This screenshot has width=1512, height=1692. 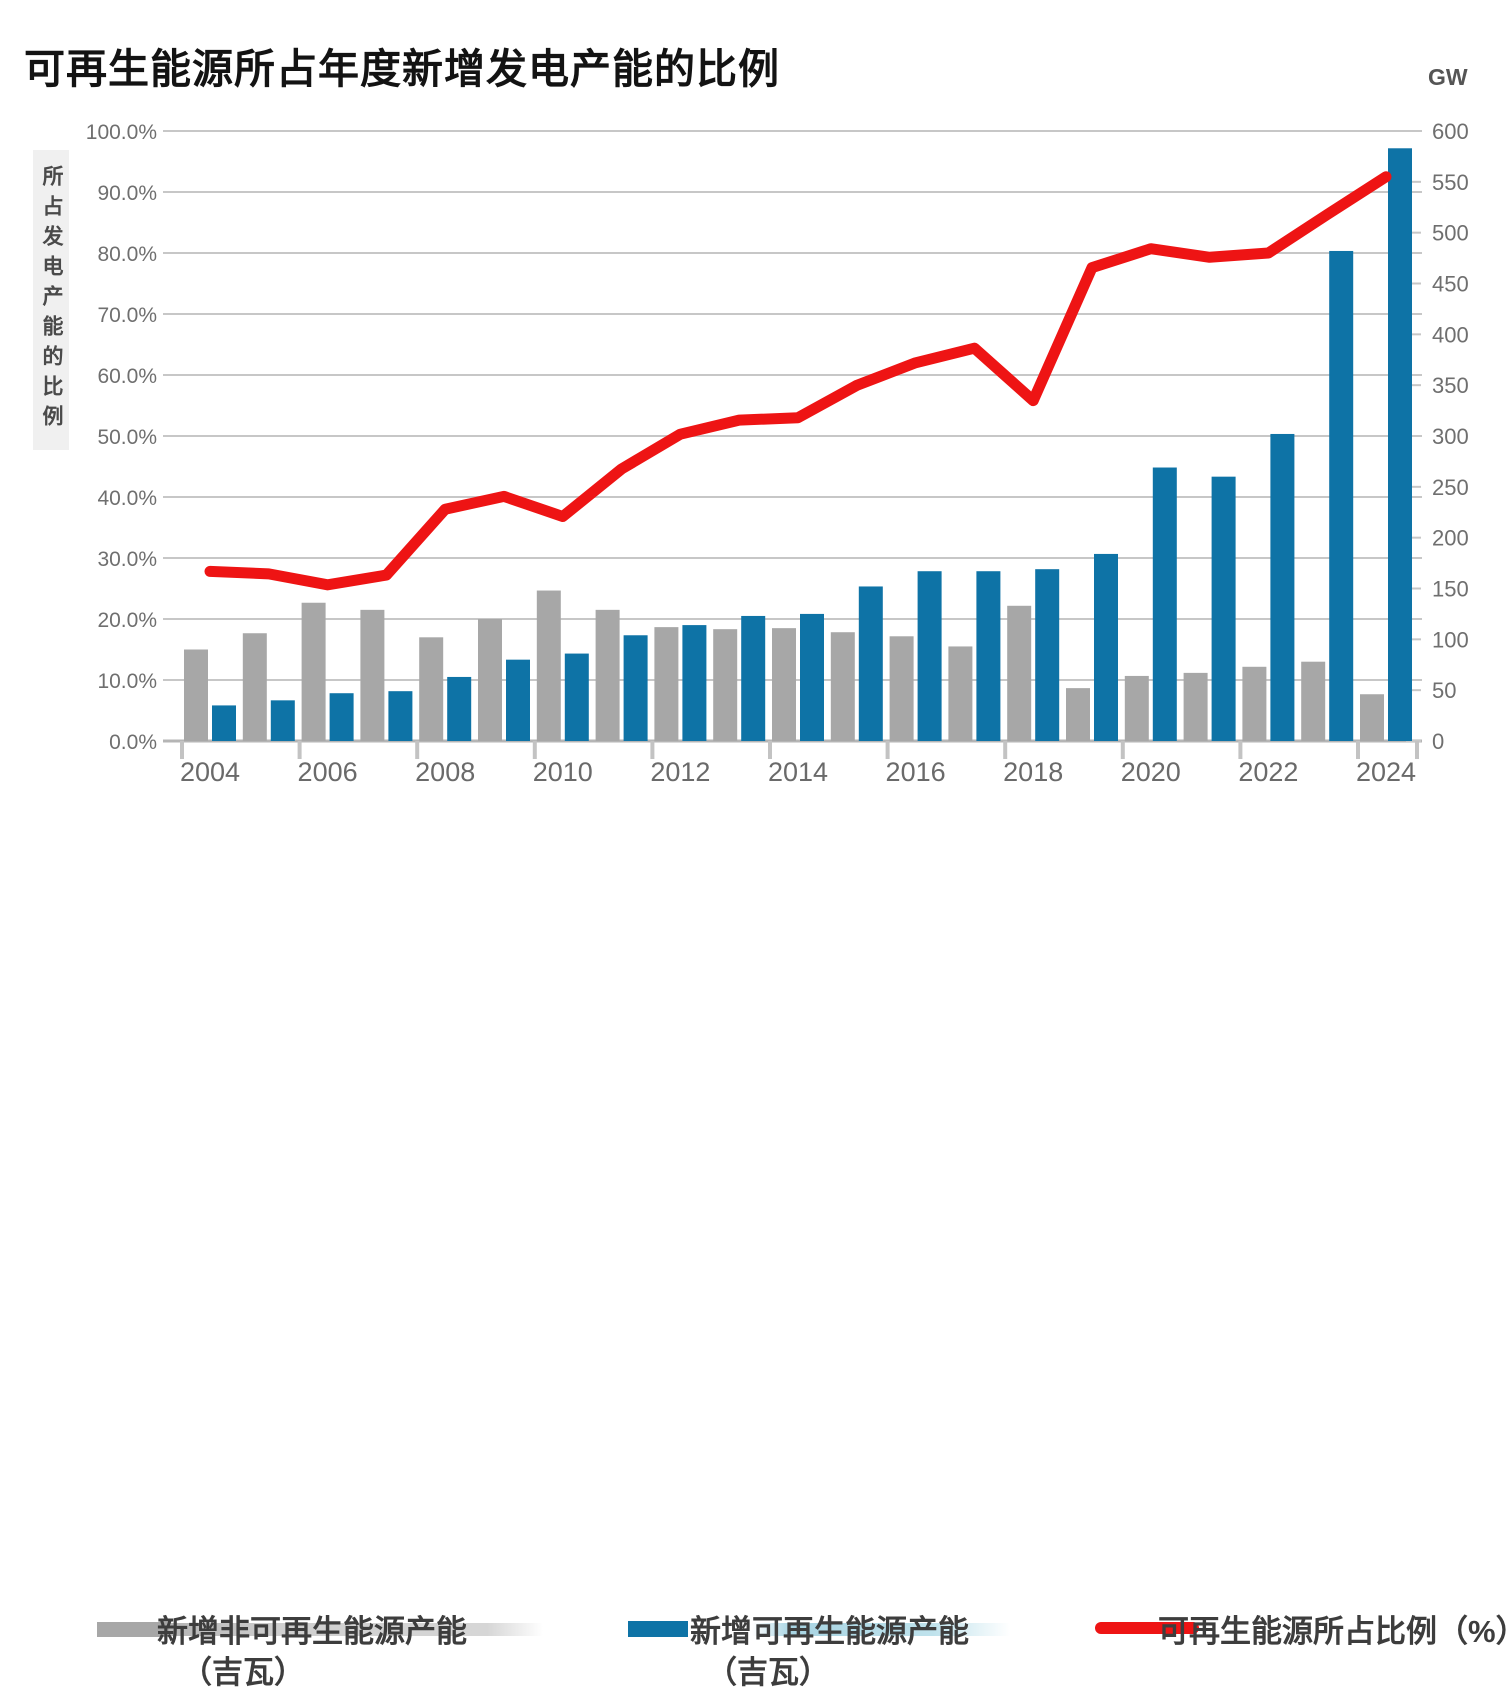 What do you see at coordinates (658, 1629) in the screenshot?
I see `legend-swatch-renewable` at bounding box center [658, 1629].